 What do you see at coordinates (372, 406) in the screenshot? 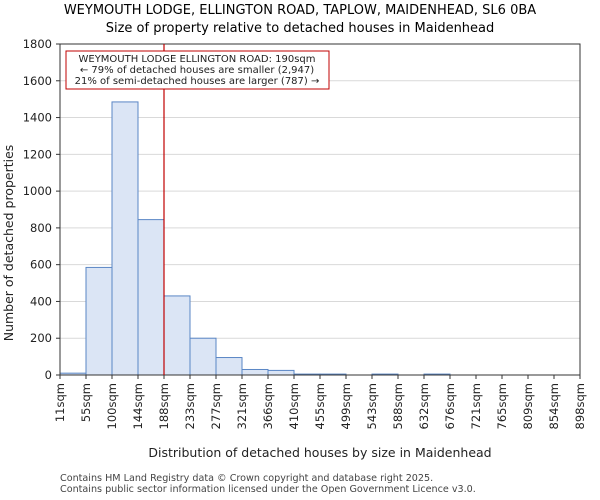
I see `x-tick-label: 543sqm` at bounding box center [372, 406].